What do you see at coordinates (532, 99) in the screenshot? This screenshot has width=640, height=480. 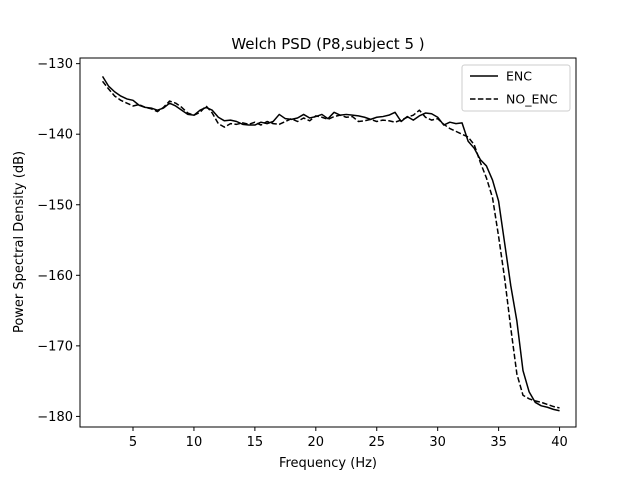 I see `legend-label: NO_ENC` at bounding box center [532, 99].